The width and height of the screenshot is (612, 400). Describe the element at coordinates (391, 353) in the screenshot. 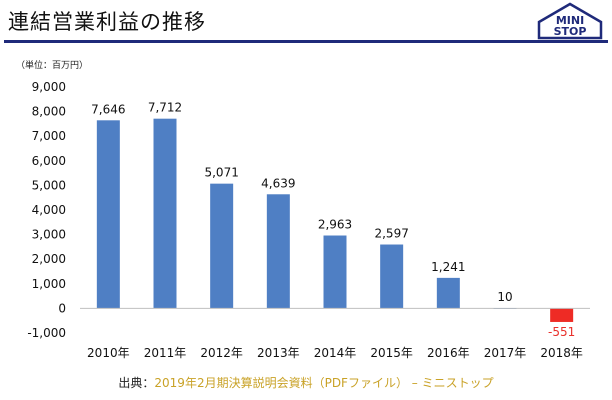

I see `x-tick-label: 2015年` at that location.